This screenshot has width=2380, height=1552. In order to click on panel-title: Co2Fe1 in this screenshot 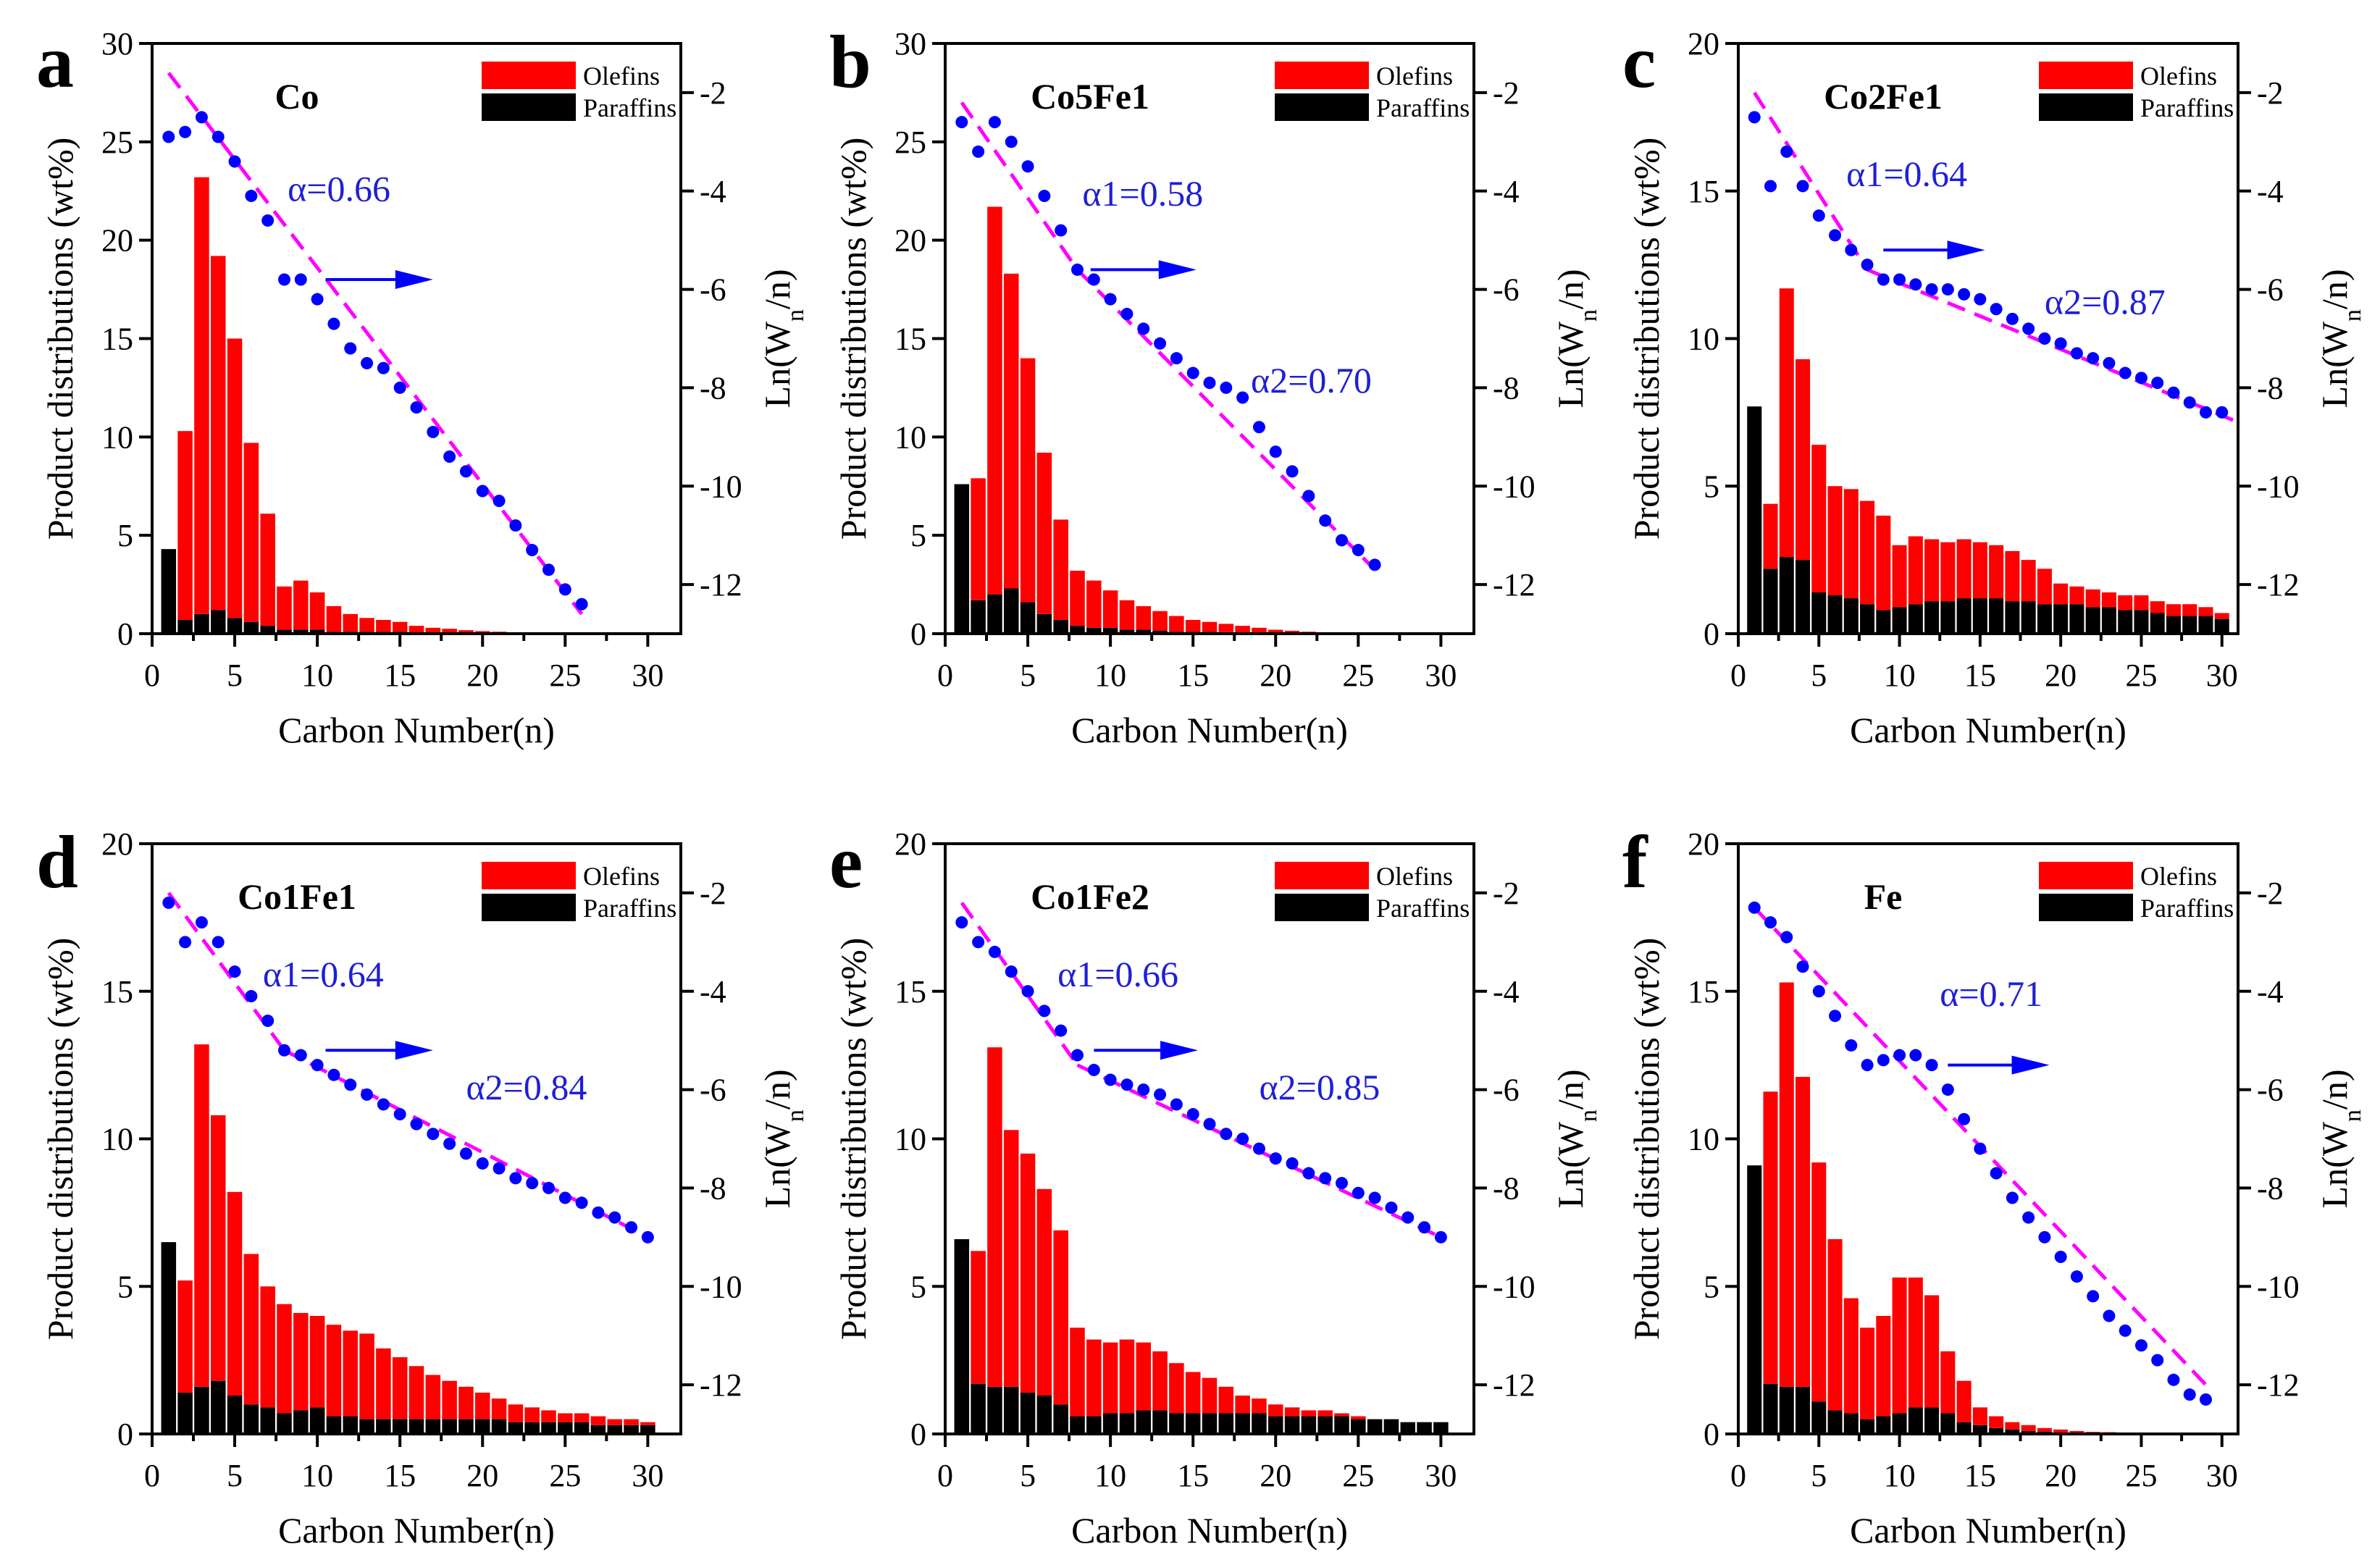, I will do `click(1883, 97)`.